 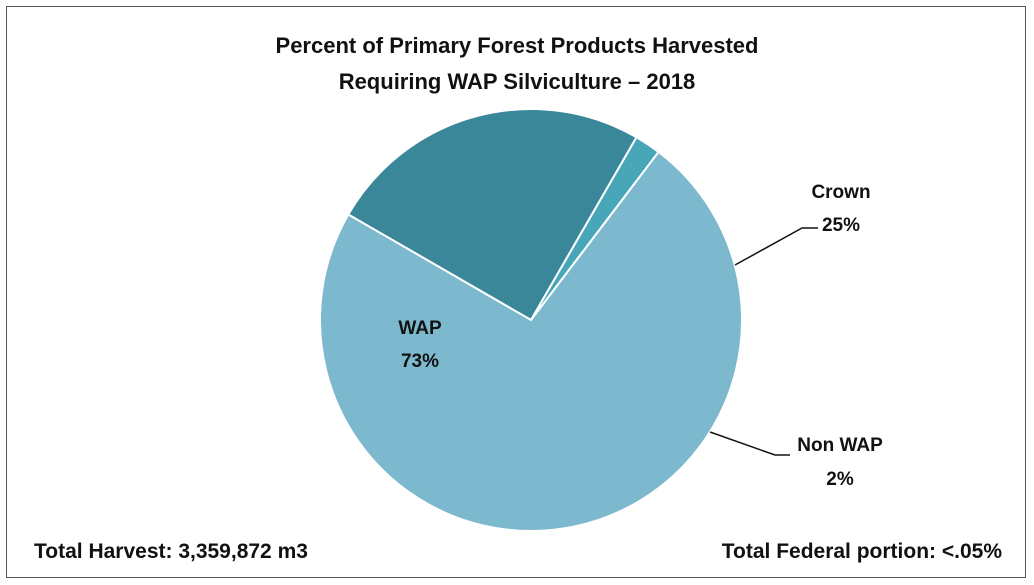 What do you see at coordinates (749, 443) in the screenshot?
I see `leader-line-non-wap` at bounding box center [749, 443].